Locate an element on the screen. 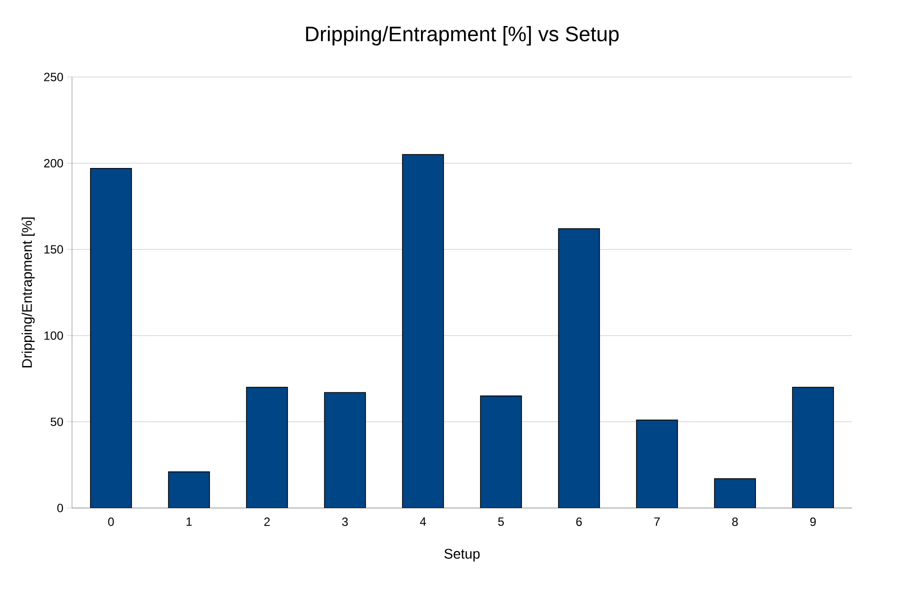 This screenshot has height=615, width=906. x-tick-label: 5 is located at coordinates (501, 522).